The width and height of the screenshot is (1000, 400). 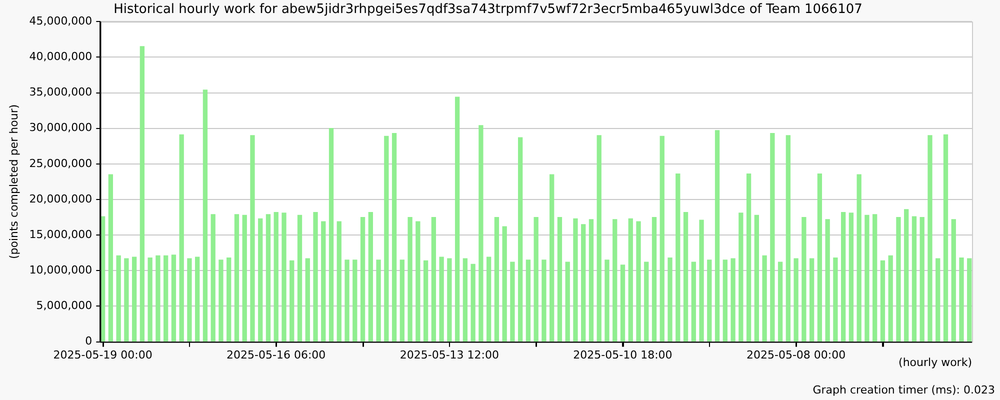 What do you see at coordinates (796, 355) in the screenshot?
I see `x-tick-label: 2025-05-08 00:00` at bounding box center [796, 355].